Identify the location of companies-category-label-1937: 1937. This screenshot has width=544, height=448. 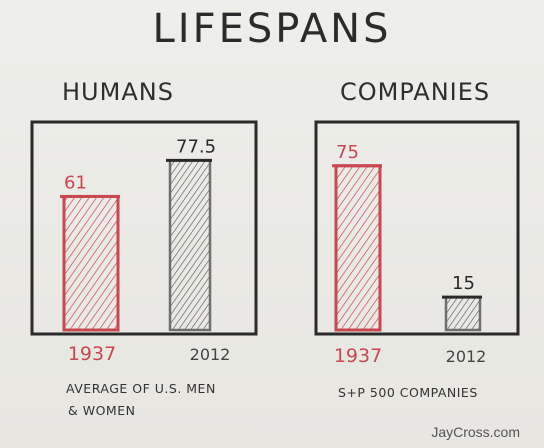
(358, 356).